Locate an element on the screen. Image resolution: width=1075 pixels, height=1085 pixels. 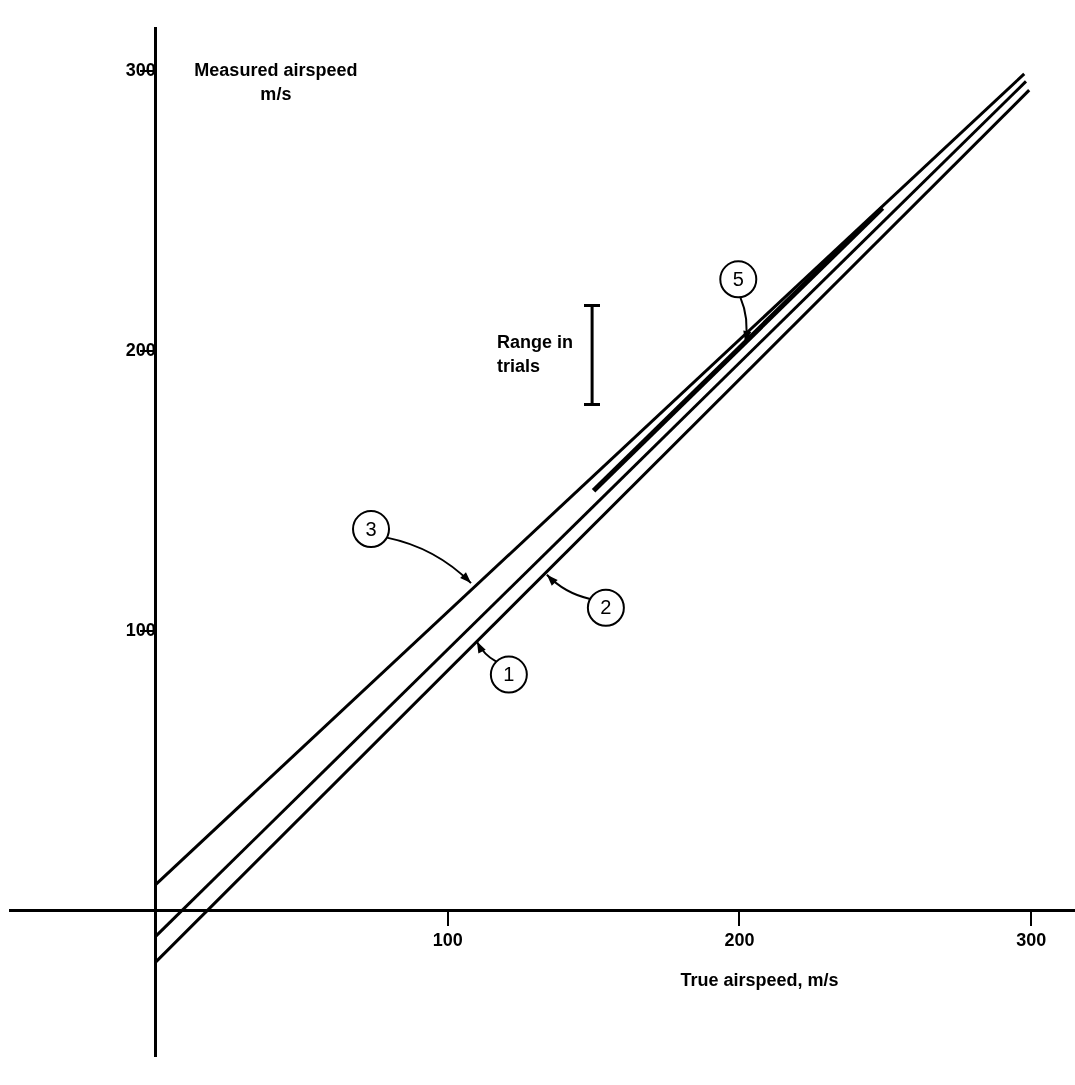
y-axis-title: Measured airspeed m/s is located at coordinates (276, 81).